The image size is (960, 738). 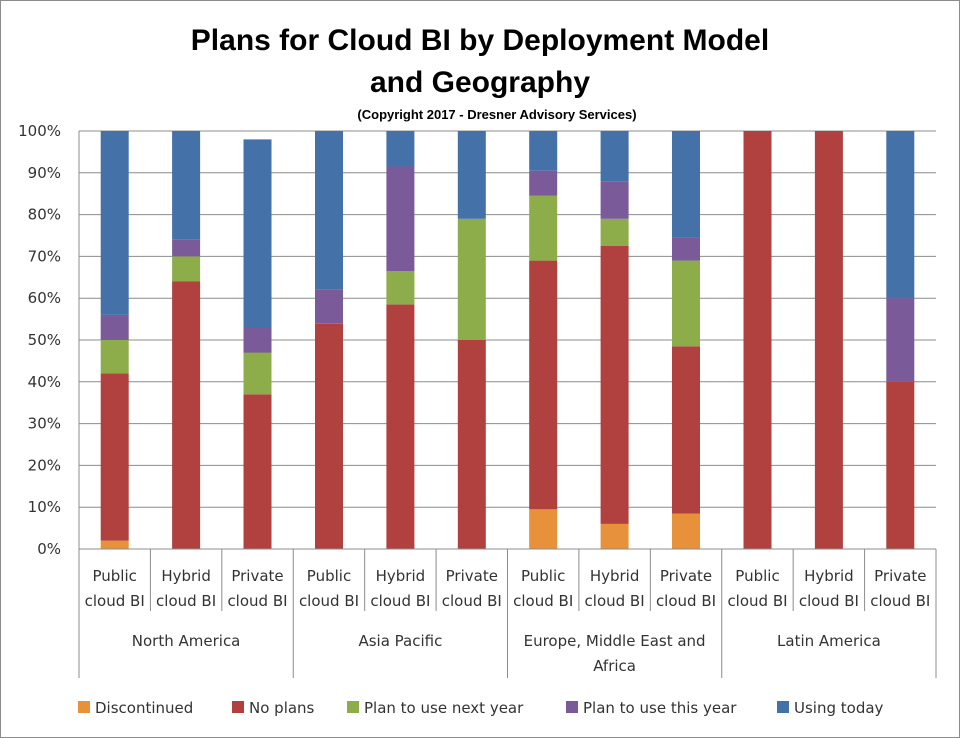 What do you see at coordinates (44, 507) in the screenshot?
I see `y-tick-label: 10%` at bounding box center [44, 507].